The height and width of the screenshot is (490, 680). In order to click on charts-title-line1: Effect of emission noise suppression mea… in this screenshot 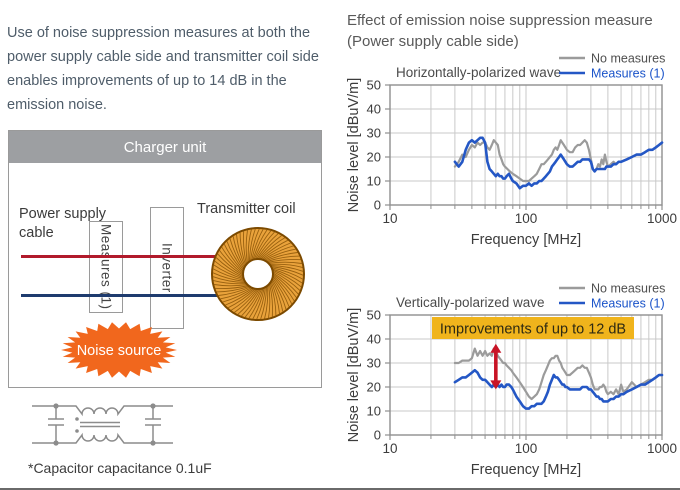, I will do `click(500, 20)`.